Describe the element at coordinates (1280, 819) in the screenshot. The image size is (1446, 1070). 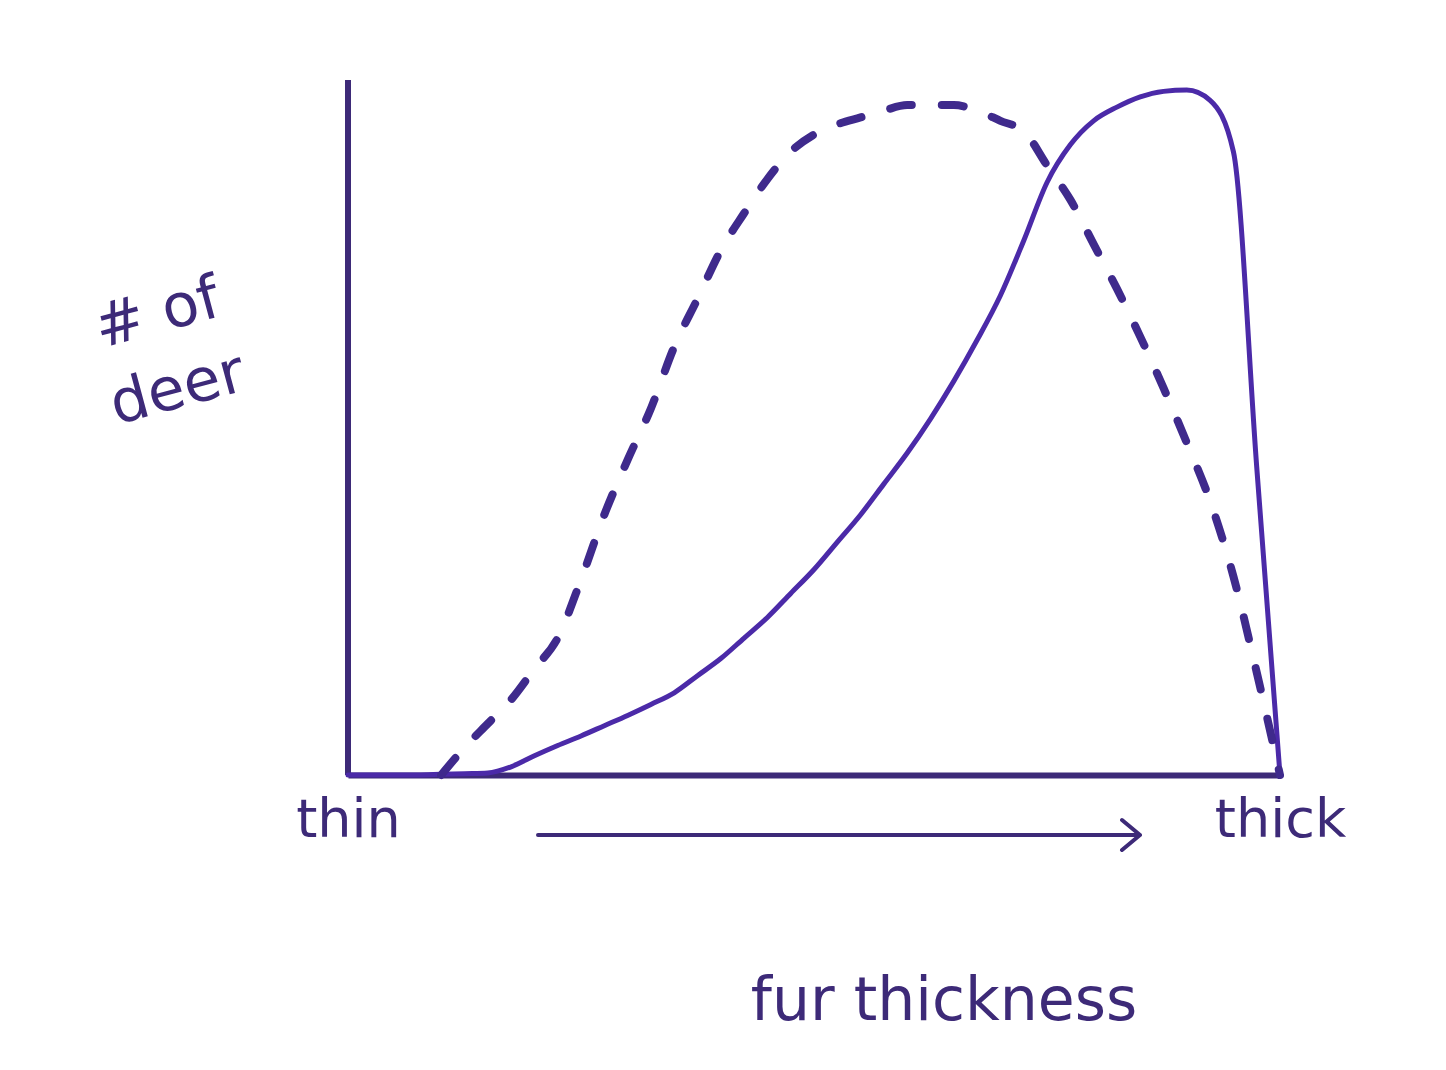
I see `x-tick-label: thick` at that location.